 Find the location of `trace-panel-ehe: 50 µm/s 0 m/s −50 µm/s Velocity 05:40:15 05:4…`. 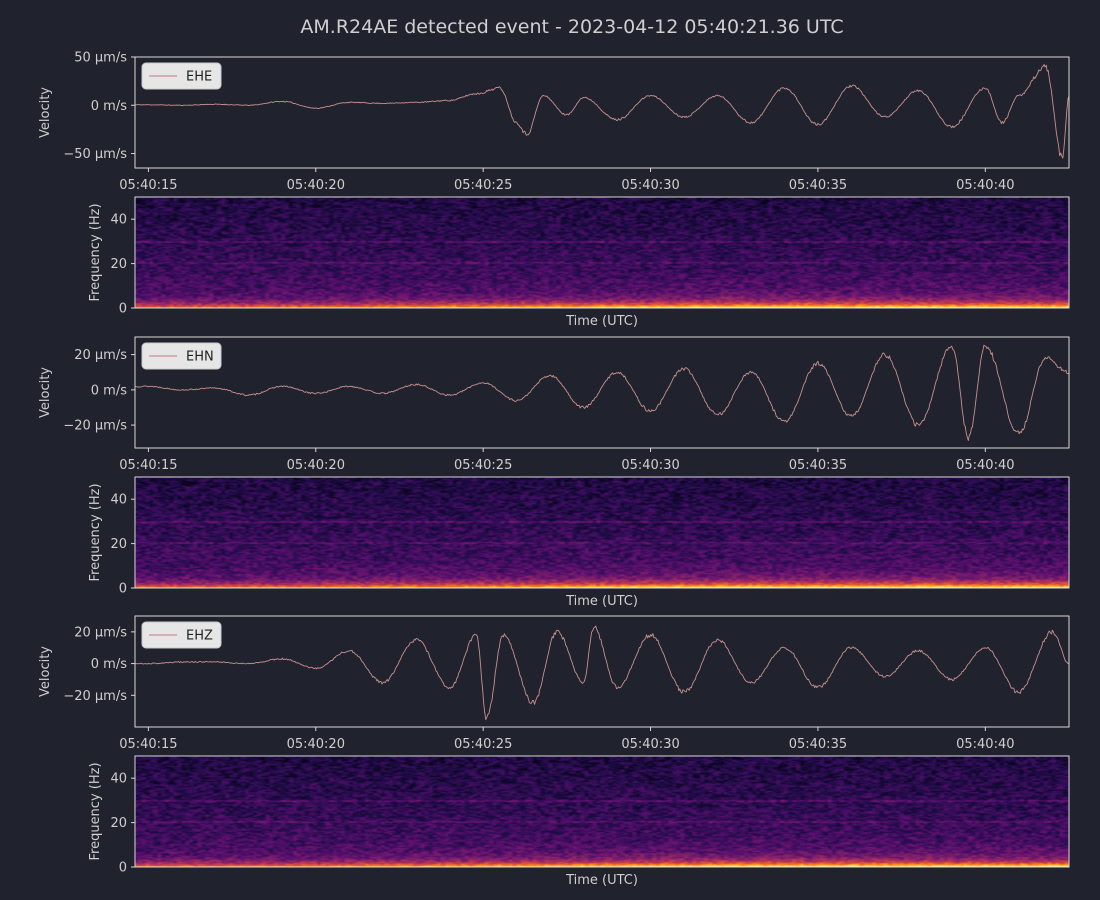

trace-panel-ehe: 50 µm/s 0 m/s −50 µm/s Velocity 05:40:15 05:4… is located at coordinates (554, 122).